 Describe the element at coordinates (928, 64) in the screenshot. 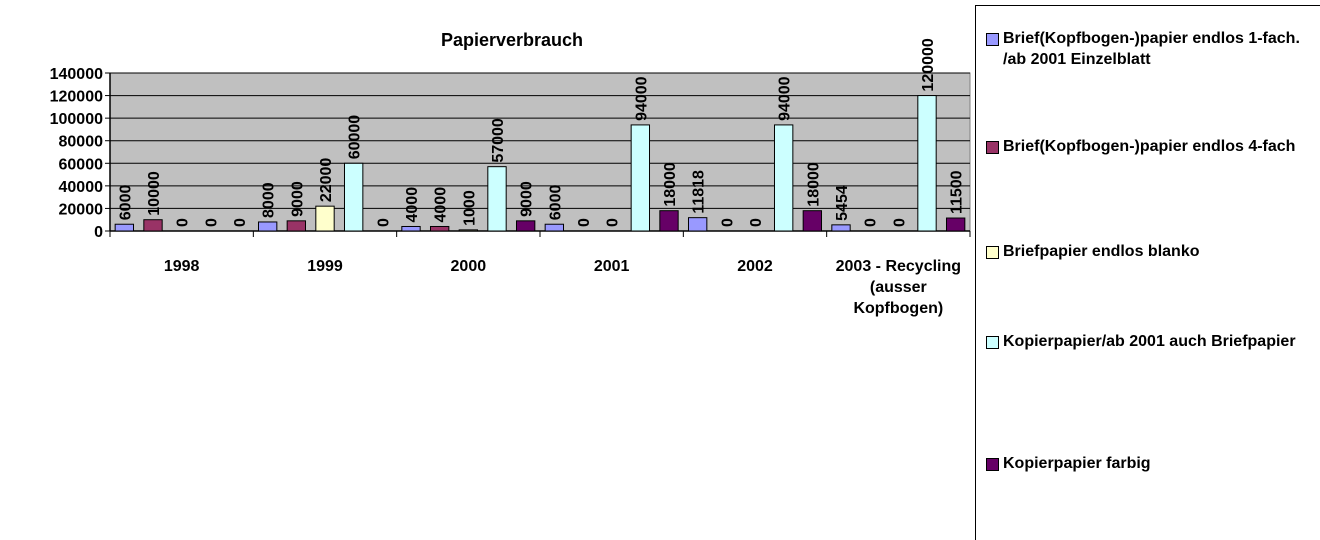

I see `data-label: 120000` at that location.